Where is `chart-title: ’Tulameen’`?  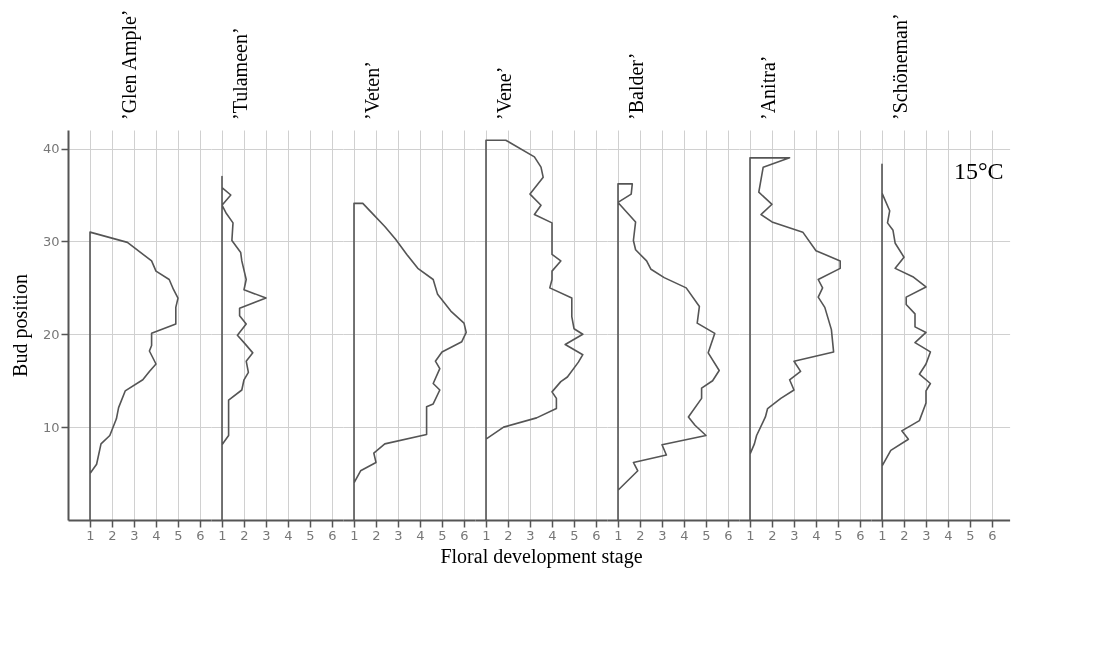 chart-title: ’Tulameen’ is located at coordinates (240, 73).